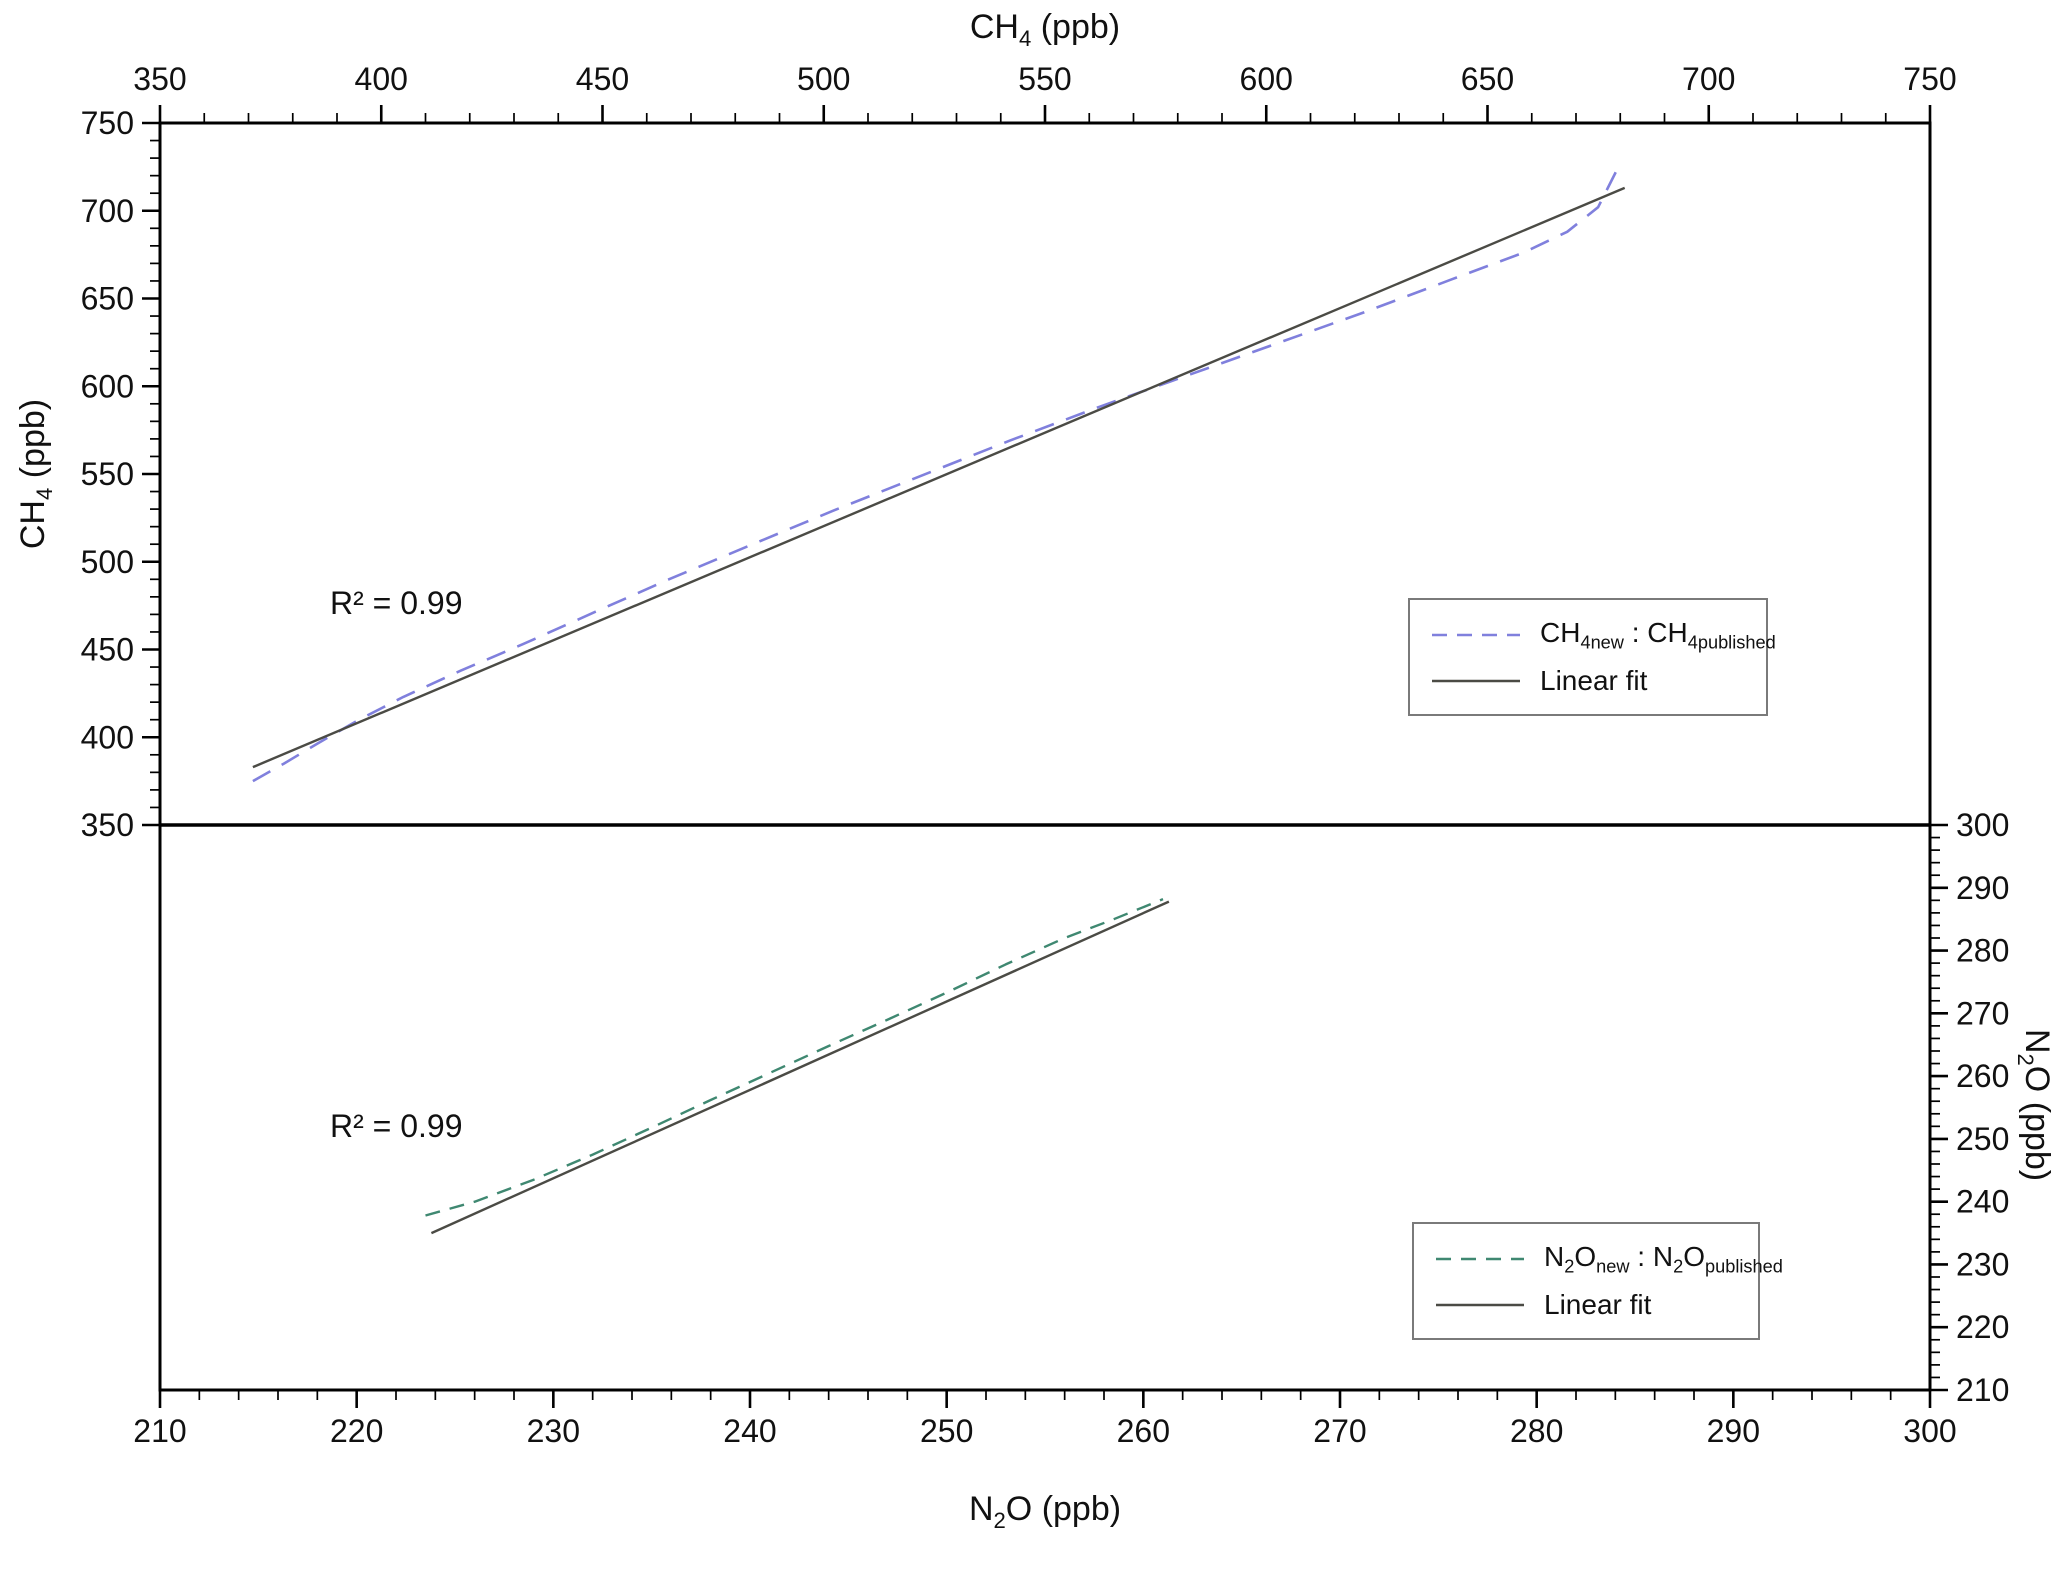 The image size is (2067, 1575). I want to click on x-tick-label: 600, so click(1266, 79).